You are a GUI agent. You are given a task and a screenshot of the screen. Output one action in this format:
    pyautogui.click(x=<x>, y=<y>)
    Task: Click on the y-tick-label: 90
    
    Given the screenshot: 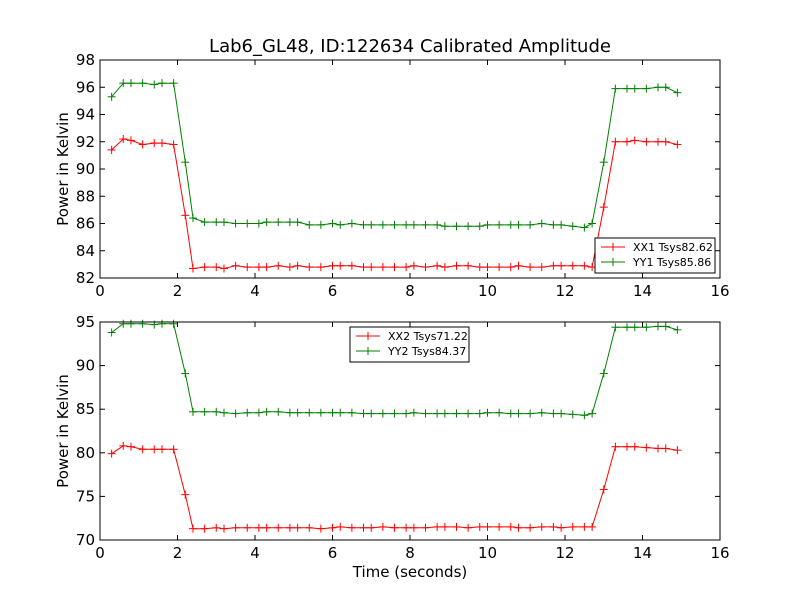 What is the action you would take?
    pyautogui.click(x=85, y=169)
    